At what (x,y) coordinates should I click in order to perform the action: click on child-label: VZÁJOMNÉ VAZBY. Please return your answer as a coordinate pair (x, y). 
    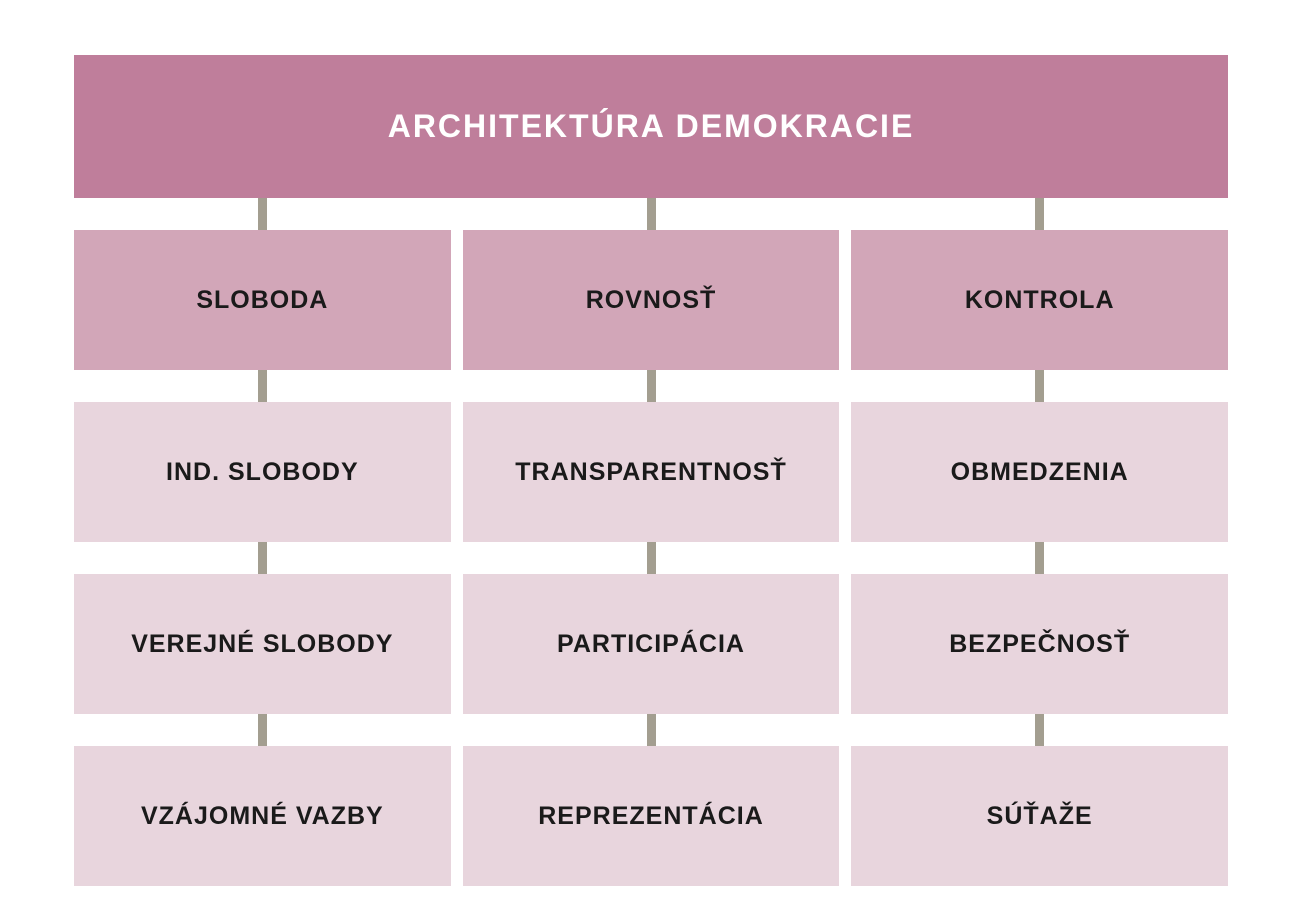
    Looking at the image, I should click on (262, 815).